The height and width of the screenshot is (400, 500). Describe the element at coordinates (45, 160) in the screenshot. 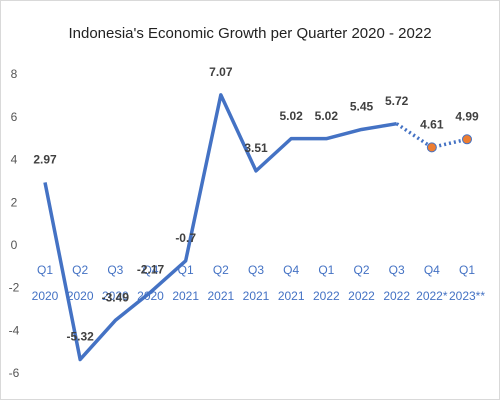

I see `value-label: 2.97` at that location.